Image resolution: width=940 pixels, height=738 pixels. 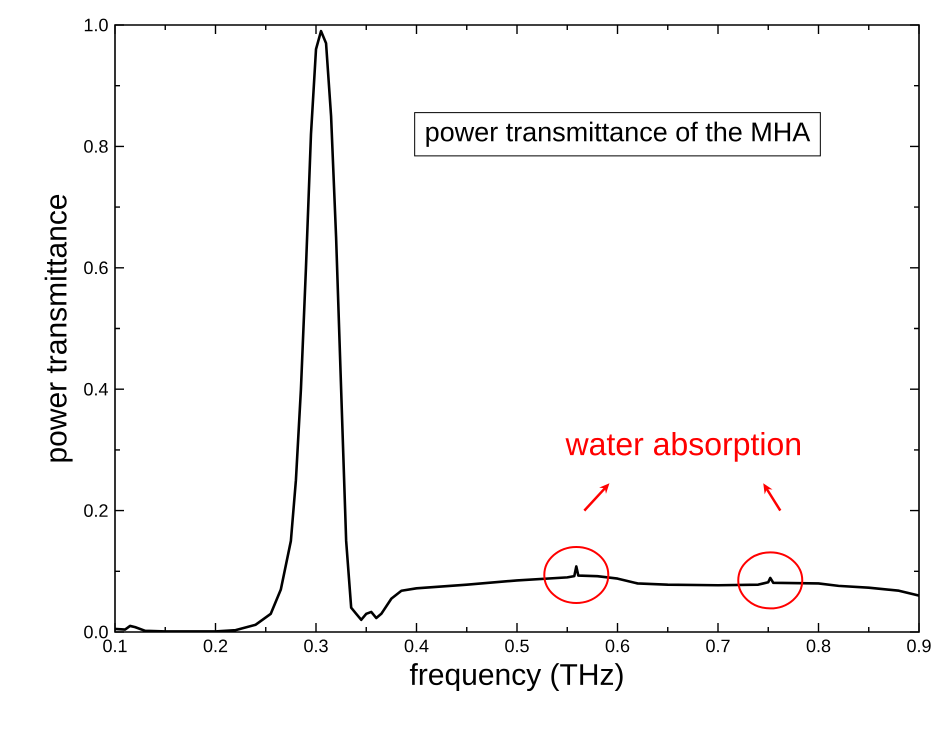 I want to click on y-tick-label: 0.0, so click(x=96, y=632).